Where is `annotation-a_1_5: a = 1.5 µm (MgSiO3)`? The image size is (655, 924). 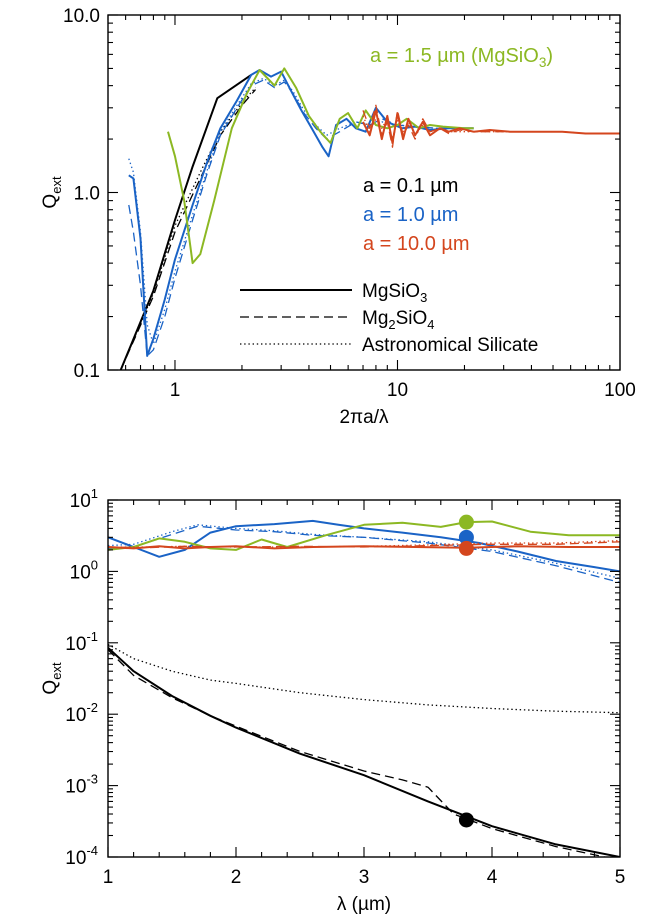
annotation-a_1_5: a = 1.5 µm (MgSiO3) is located at coordinates (461, 57).